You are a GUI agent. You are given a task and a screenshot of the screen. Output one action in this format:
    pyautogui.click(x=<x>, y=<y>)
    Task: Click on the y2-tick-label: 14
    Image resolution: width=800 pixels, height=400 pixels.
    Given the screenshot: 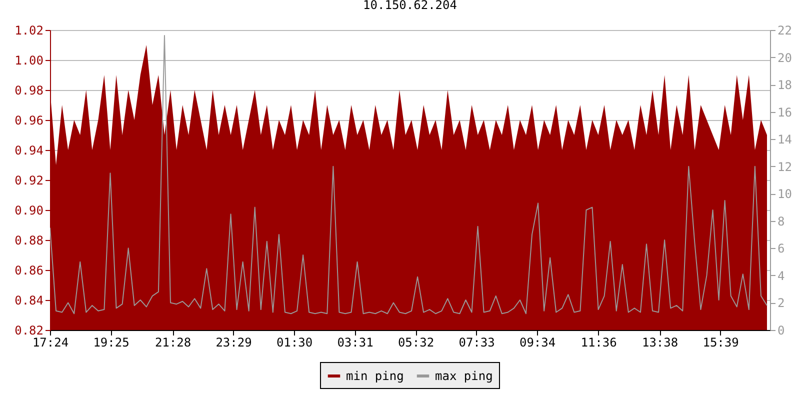 What is the action you would take?
    pyautogui.click(x=785, y=139)
    